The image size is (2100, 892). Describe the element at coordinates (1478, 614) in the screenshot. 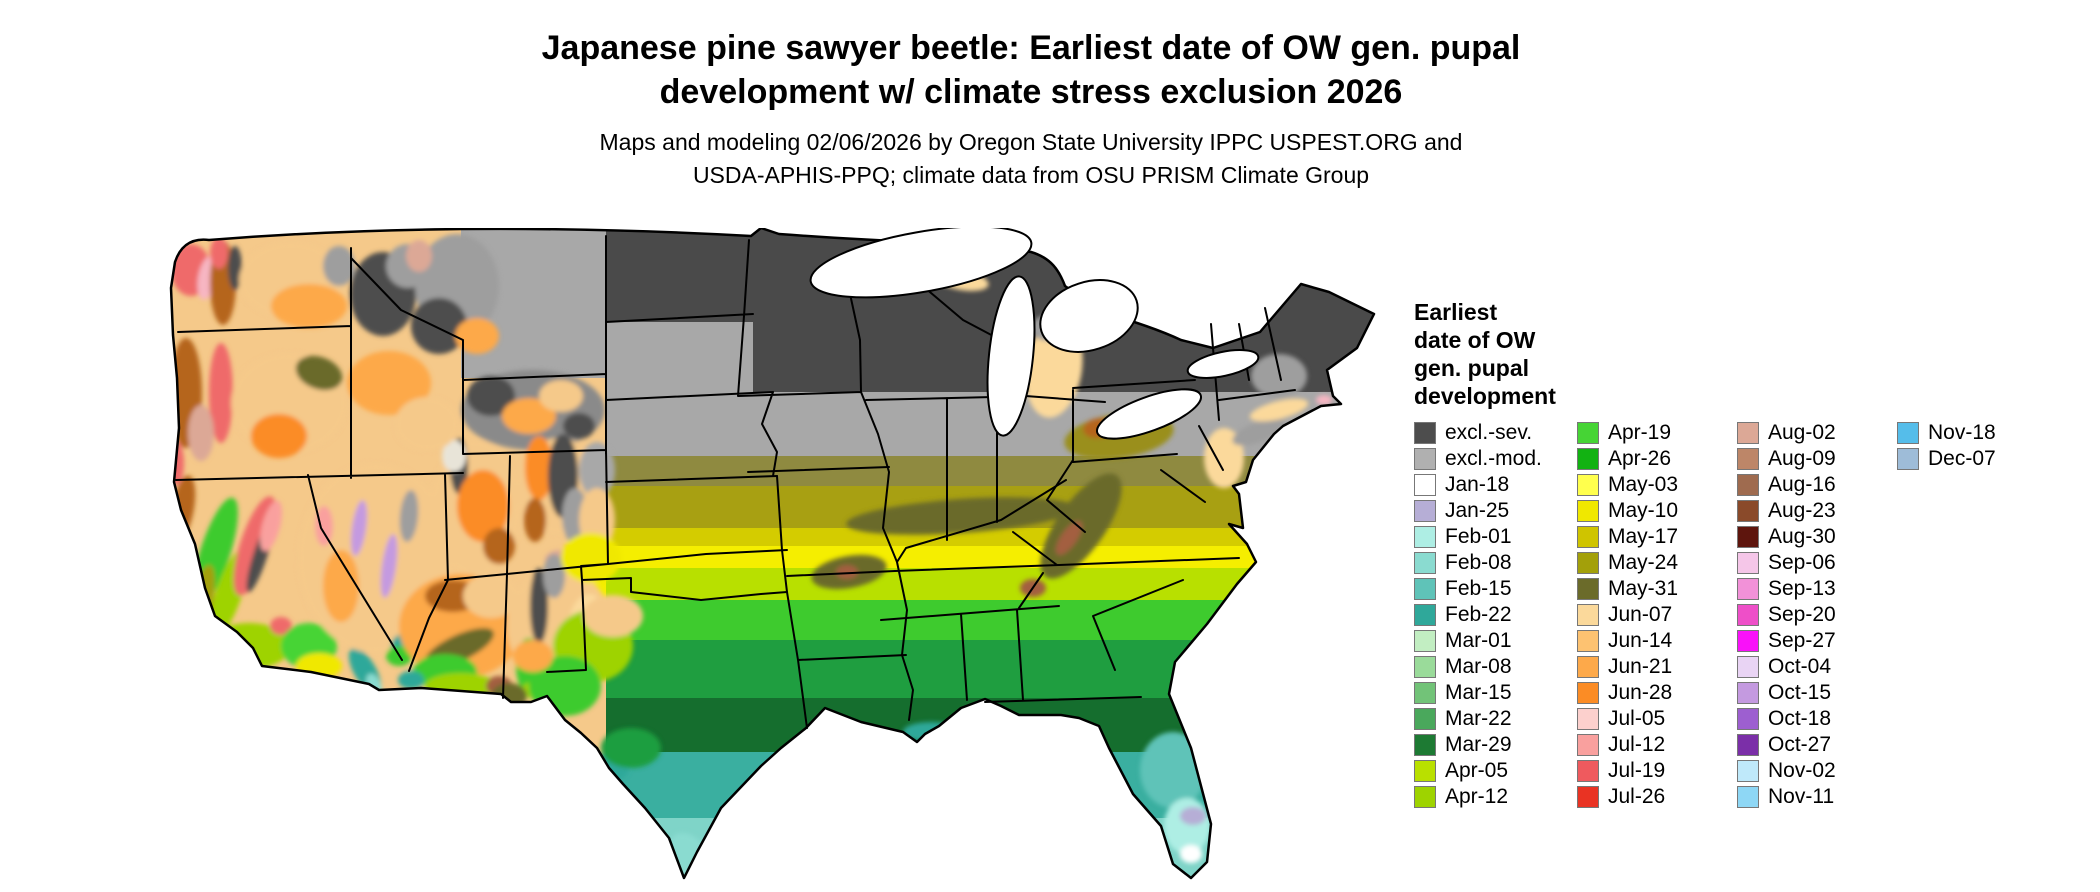

I see `legend-label: Feb-22` at that location.